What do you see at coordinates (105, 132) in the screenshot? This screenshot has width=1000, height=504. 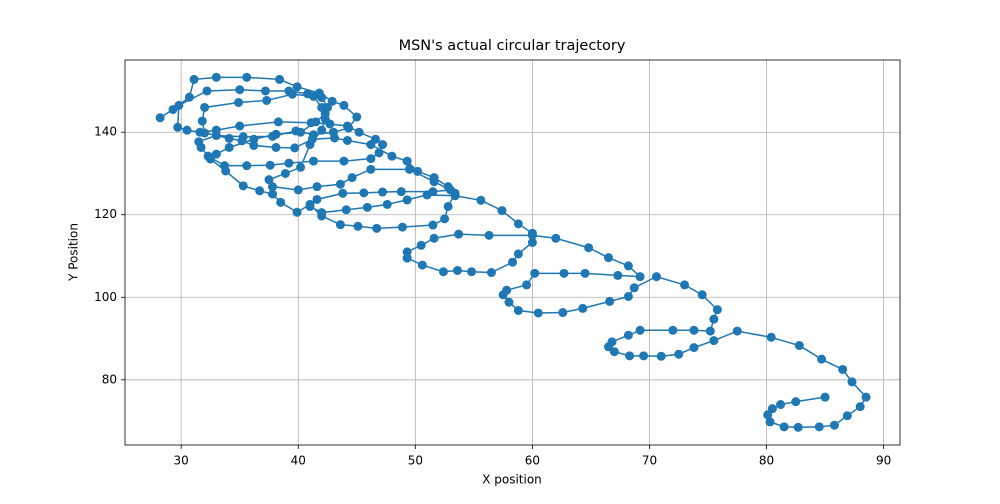 I see `y-tick-label: 140` at bounding box center [105, 132].